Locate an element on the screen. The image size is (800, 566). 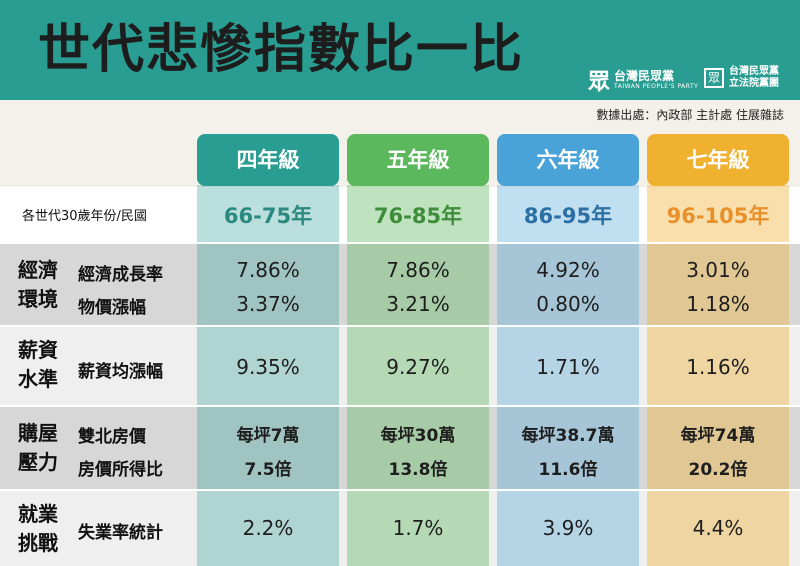
gen6-header: 六年級 is located at coordinates (568, 160).